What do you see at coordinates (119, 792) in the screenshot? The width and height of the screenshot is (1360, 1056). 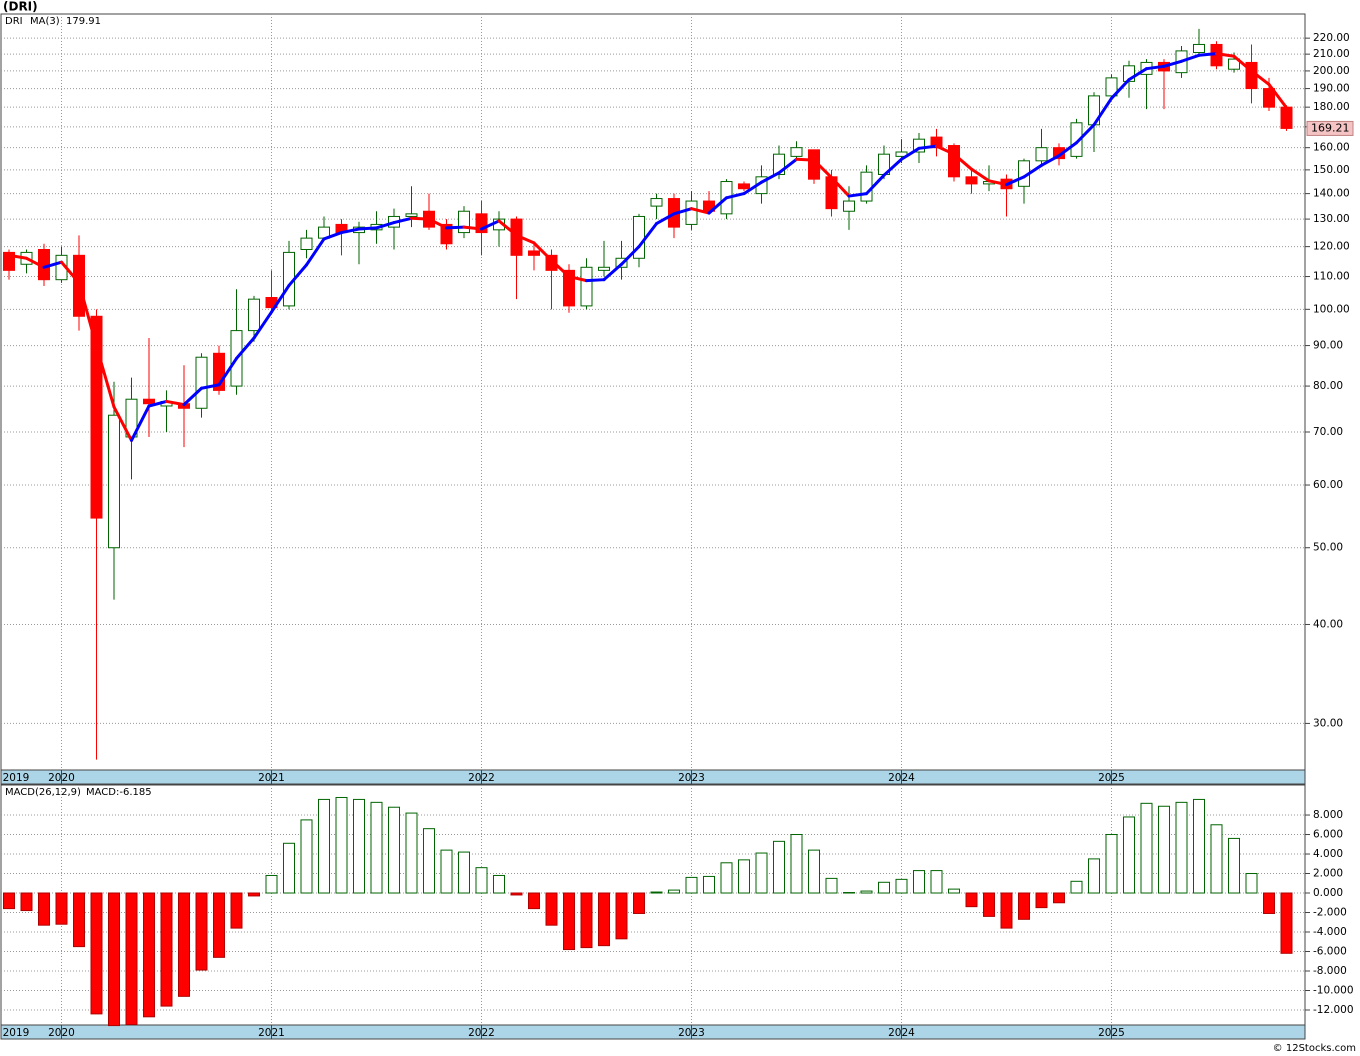 I see `legend-value: MACD:-6.185` at bounding box center [119, 792].